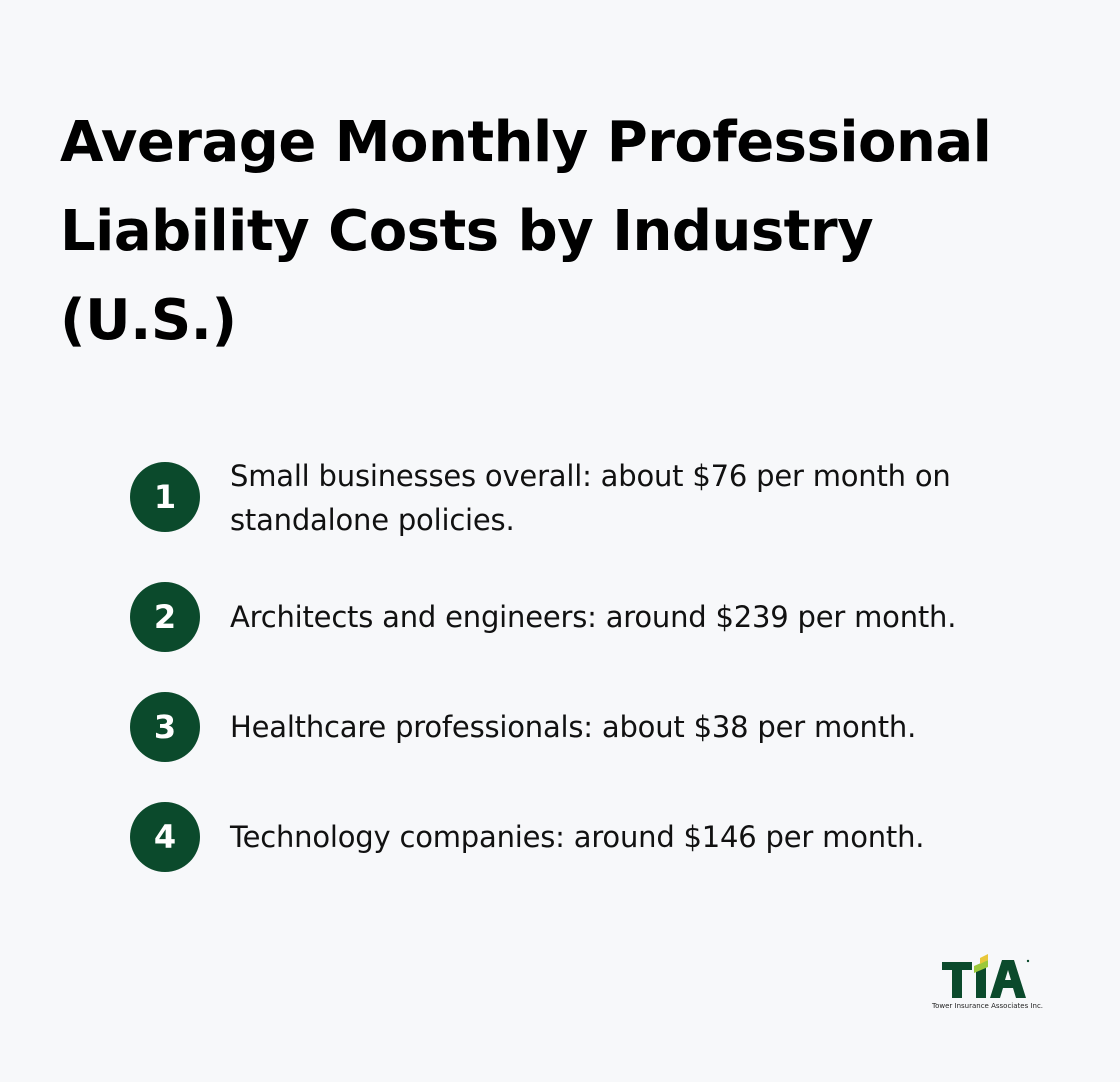 This screenshot has width=1120, height=1082. What do you see at coordinates (988, 1006) in the screenshot?
I see `logo-caption: Tower Insurance Associates Inc.` at bounding box center [988, 1006].